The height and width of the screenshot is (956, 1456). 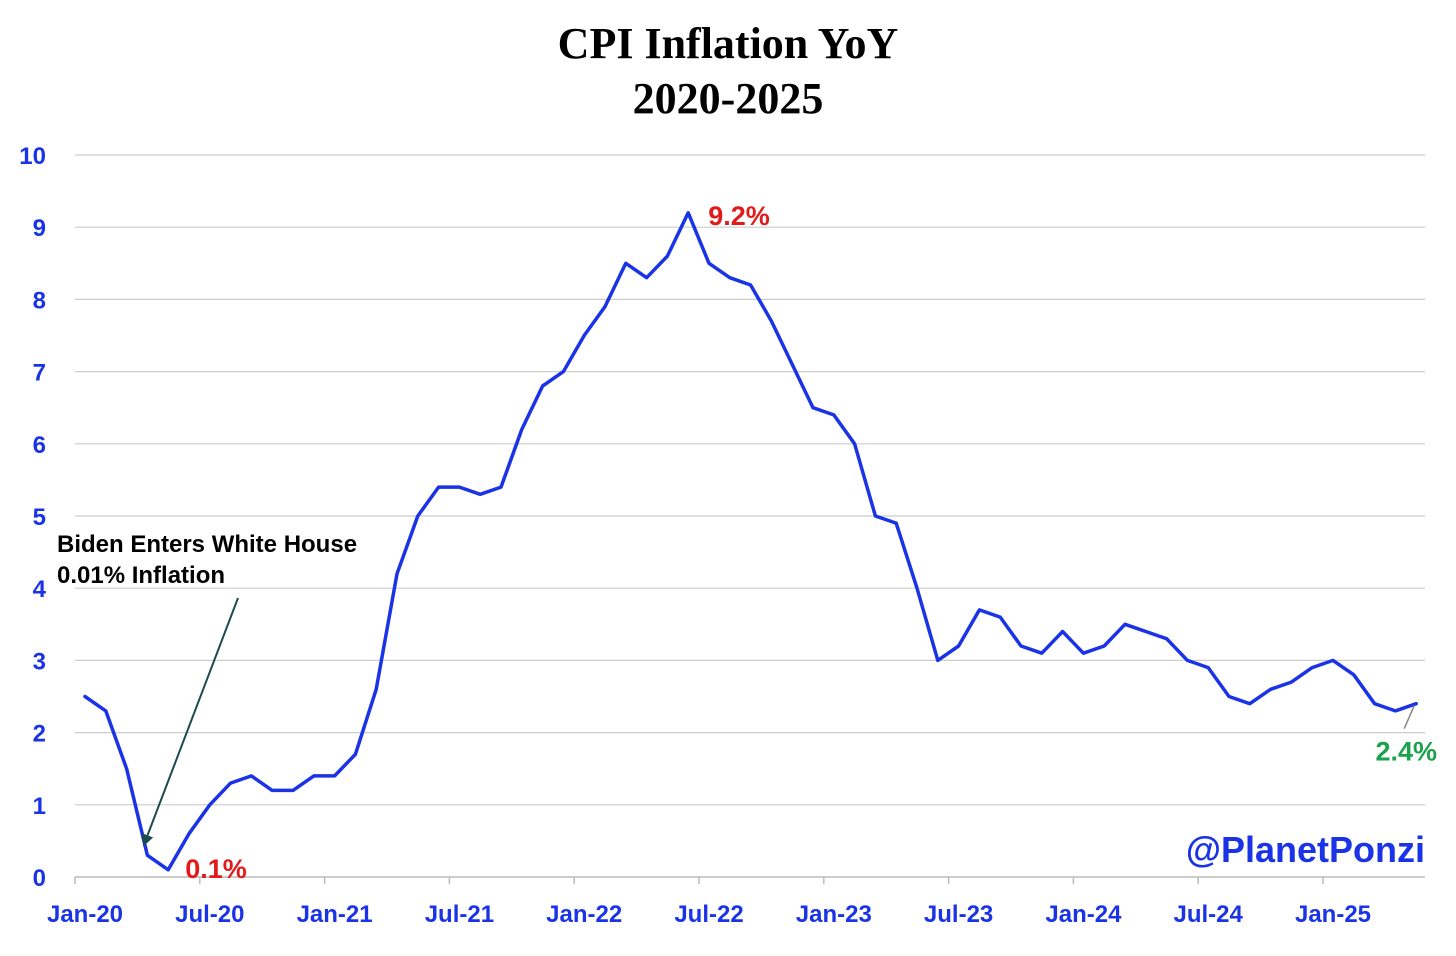 What do you see at coordinates (39, 300) in the screenshot?
I see `y-tick-label: 8` at bounding box center [39, 300].